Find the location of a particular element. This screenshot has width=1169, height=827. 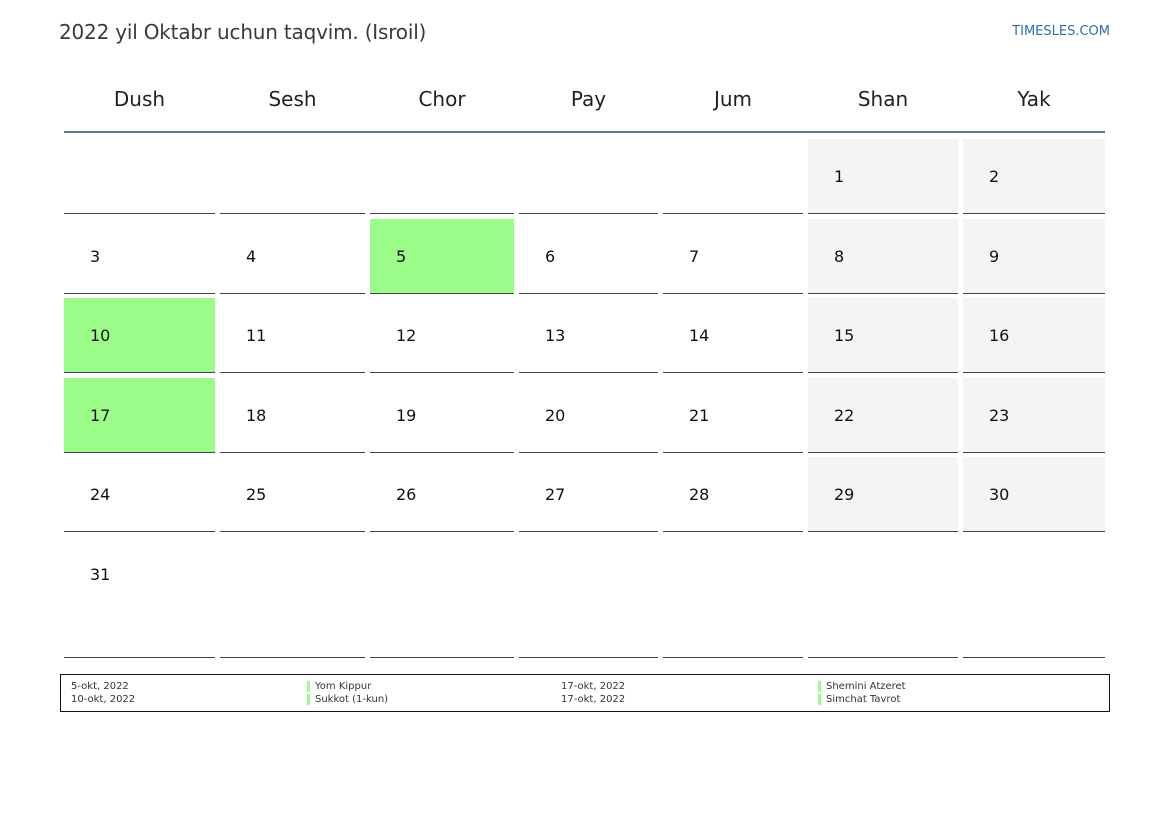

day-cell-16: 16 is located at coordinates (1034, 335).